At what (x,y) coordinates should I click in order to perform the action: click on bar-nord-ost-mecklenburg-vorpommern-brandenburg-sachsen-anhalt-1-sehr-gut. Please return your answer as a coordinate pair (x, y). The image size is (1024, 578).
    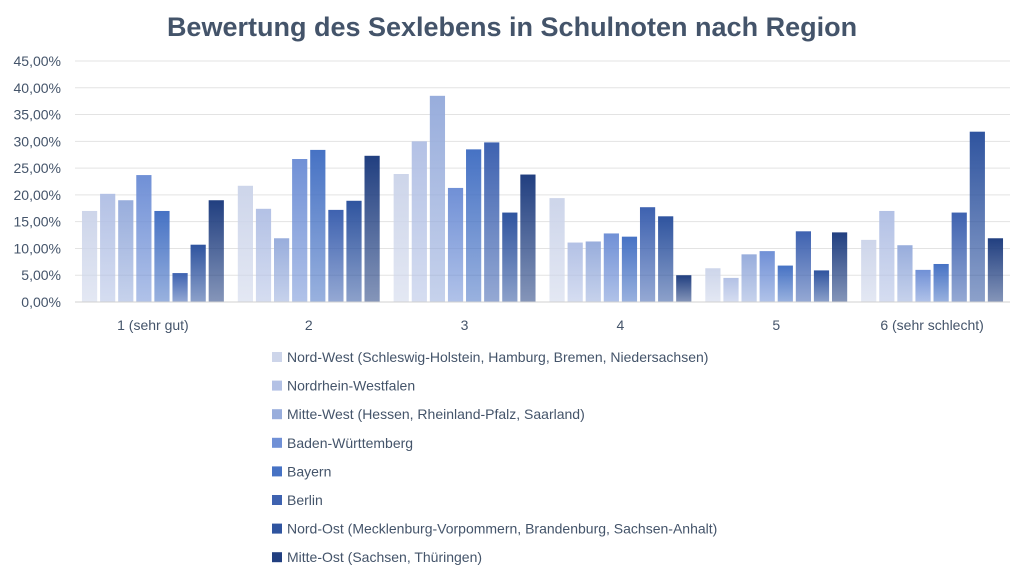
    Looking at the image, I should click on (198, 273).